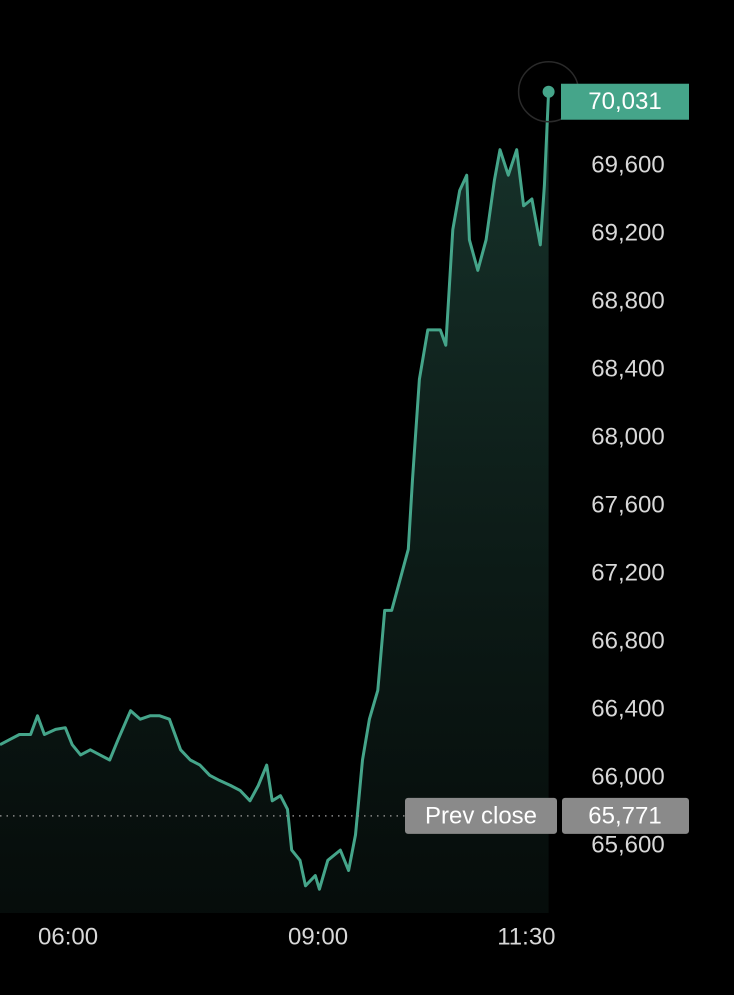 The height and width of the screenshot is (995, 734). I want to click on y-tick-label: 66,000, so click(627, 776).